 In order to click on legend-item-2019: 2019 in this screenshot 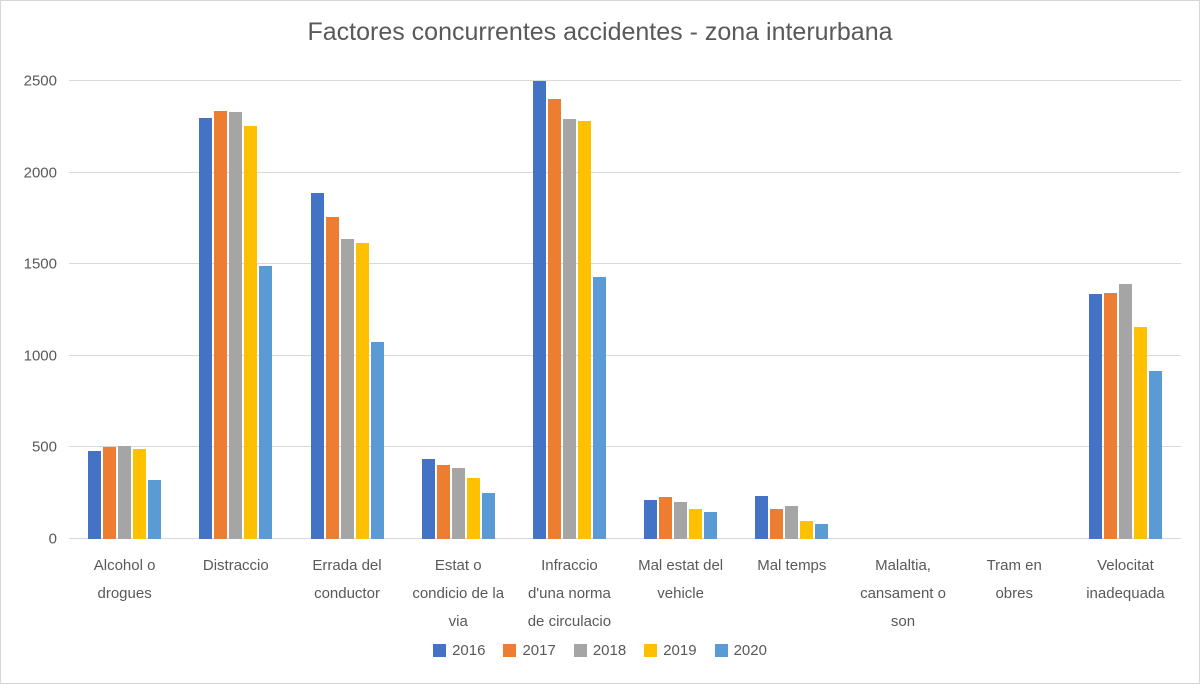, I will do `click(670, 650)`.